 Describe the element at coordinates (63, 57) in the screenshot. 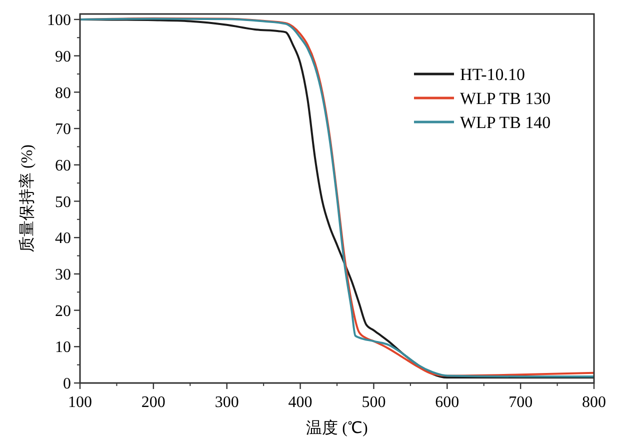

I see `y-tick-label: 90` at that location.